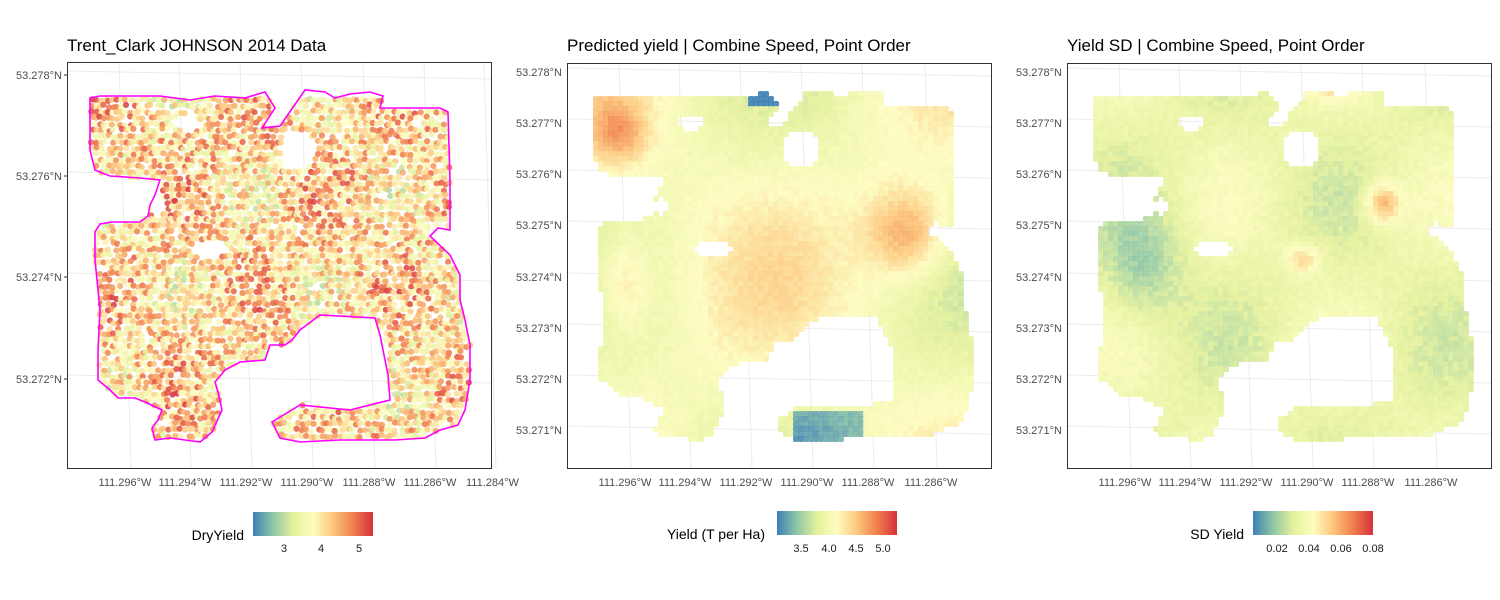  Describe the element at coordinates (370, 483) in the screenshot. I see `x-tick-label: 111.288°W` at that location.